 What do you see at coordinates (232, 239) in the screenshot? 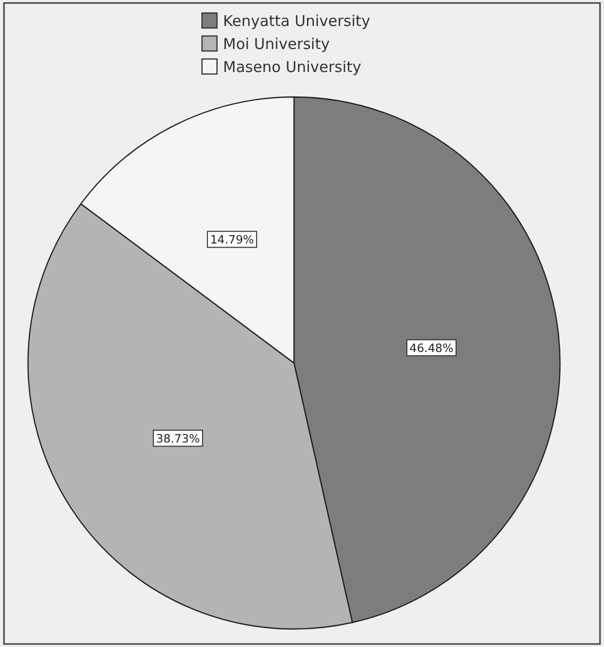
I see `data-label: 14.79%` at bounding box center [232, 239].